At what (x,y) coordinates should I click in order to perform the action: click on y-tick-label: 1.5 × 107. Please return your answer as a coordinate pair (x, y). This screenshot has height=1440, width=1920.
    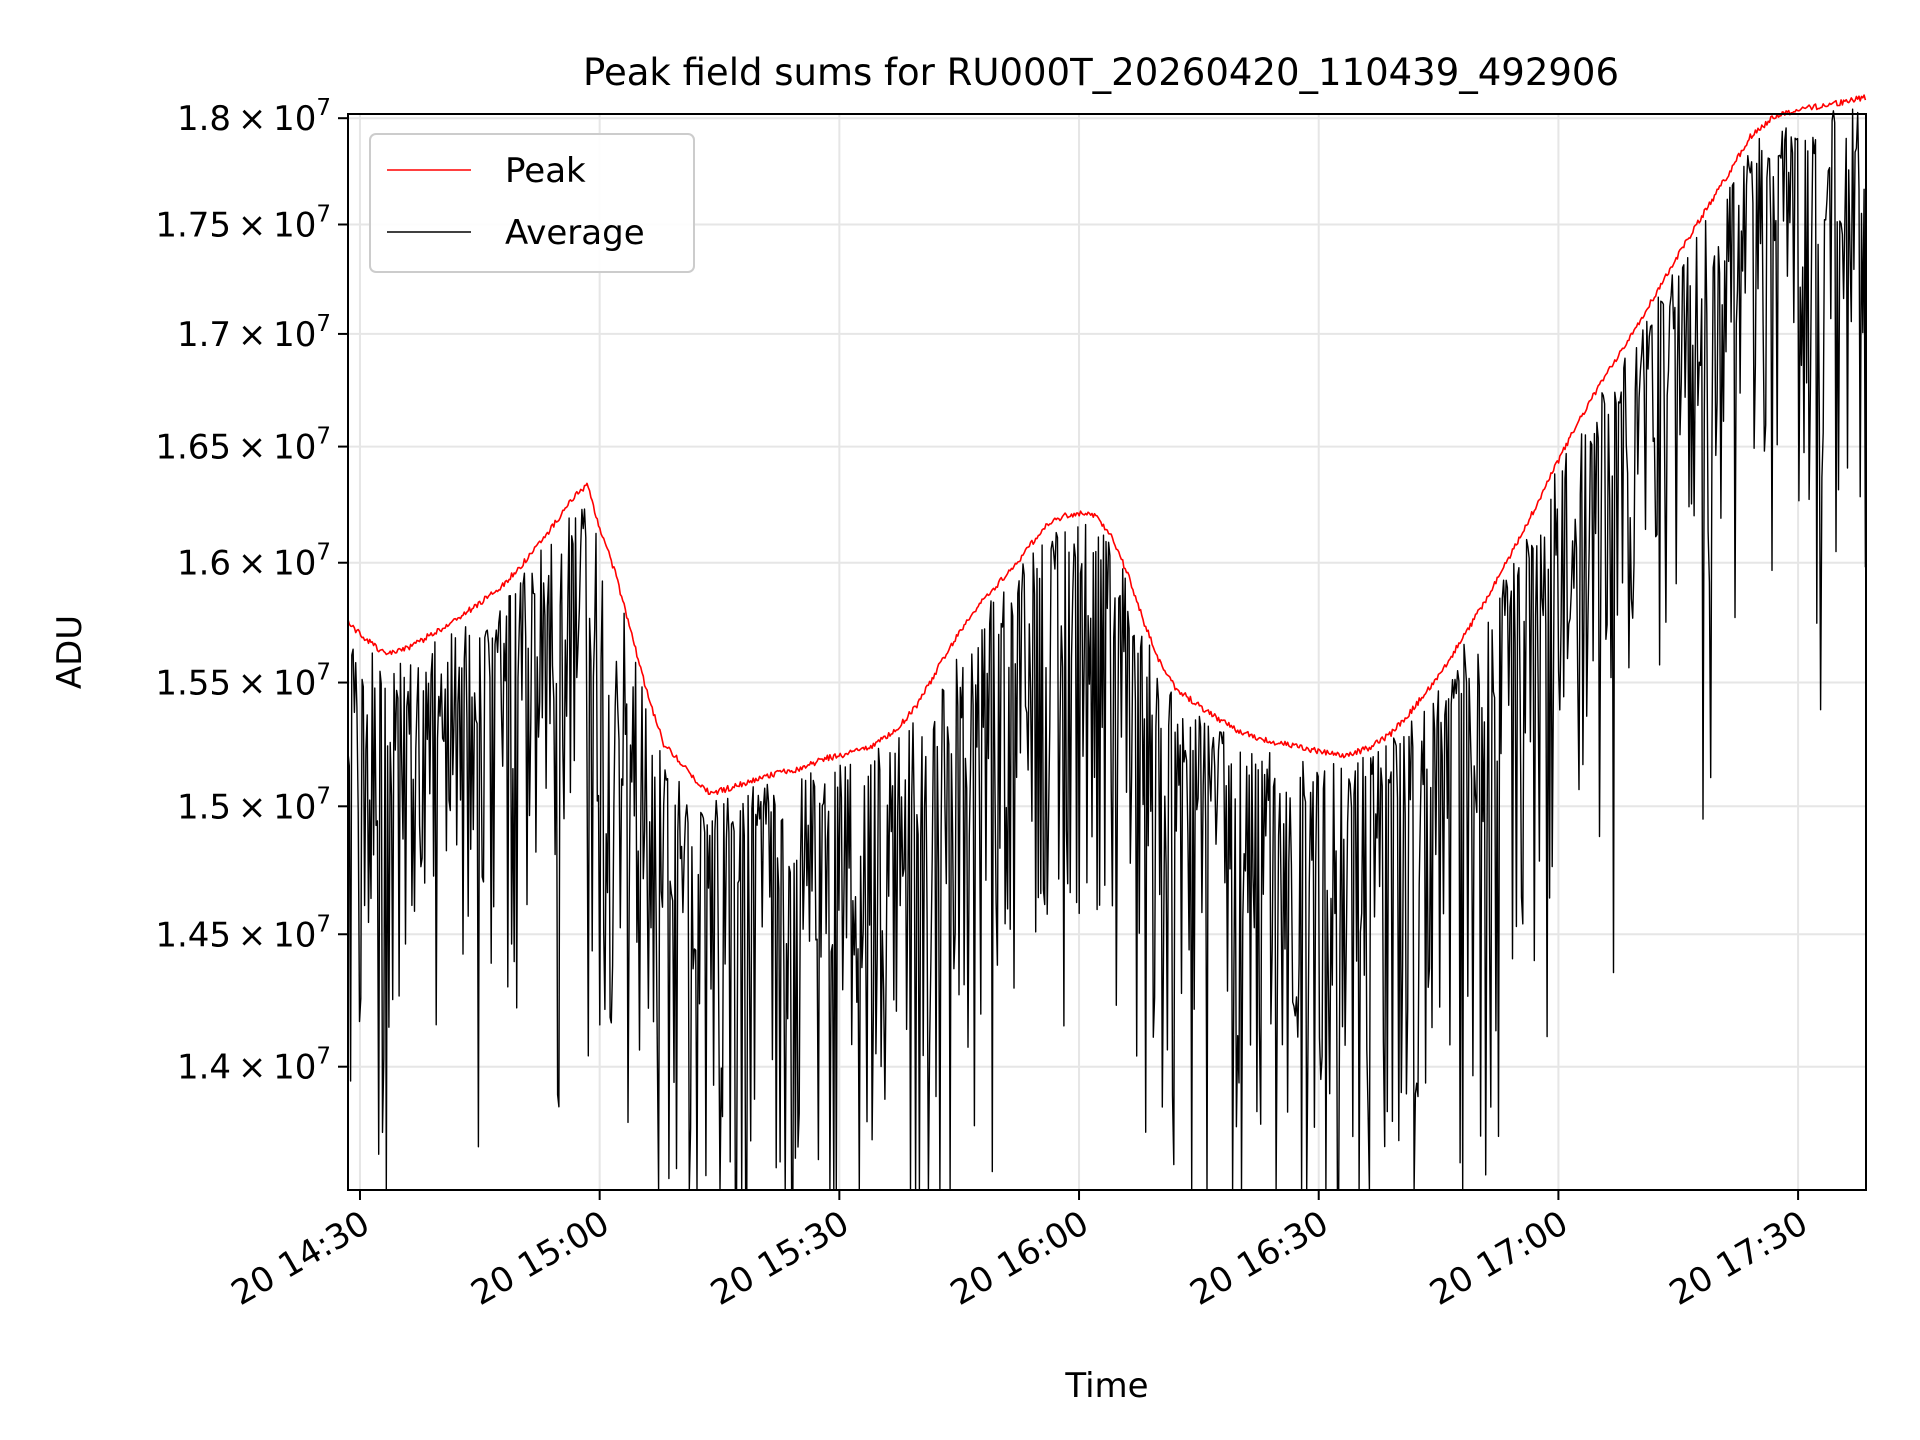
    Looking at the image, I should click on (254, 805).